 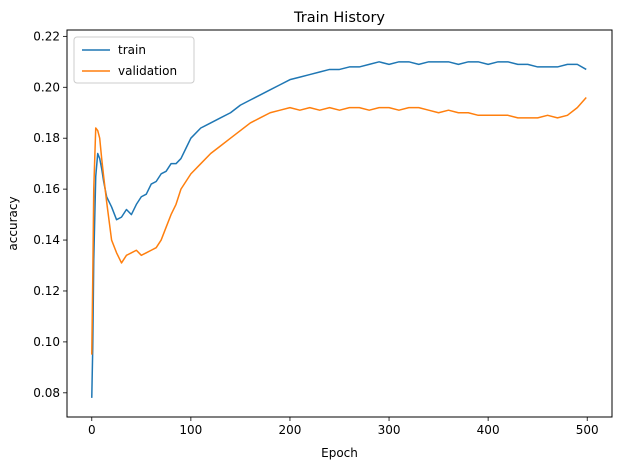 I want to click on y-tick-label: 0.18, so click(x=46, y=138).